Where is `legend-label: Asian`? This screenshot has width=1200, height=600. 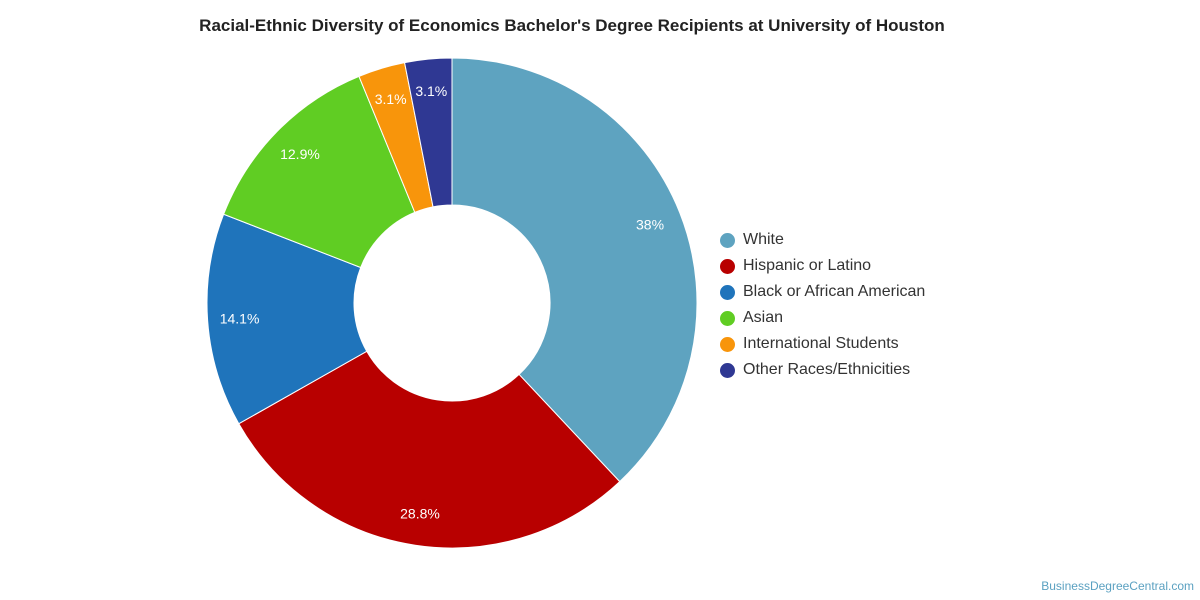
legend-label: Asian is located at coordinates (763, 317).